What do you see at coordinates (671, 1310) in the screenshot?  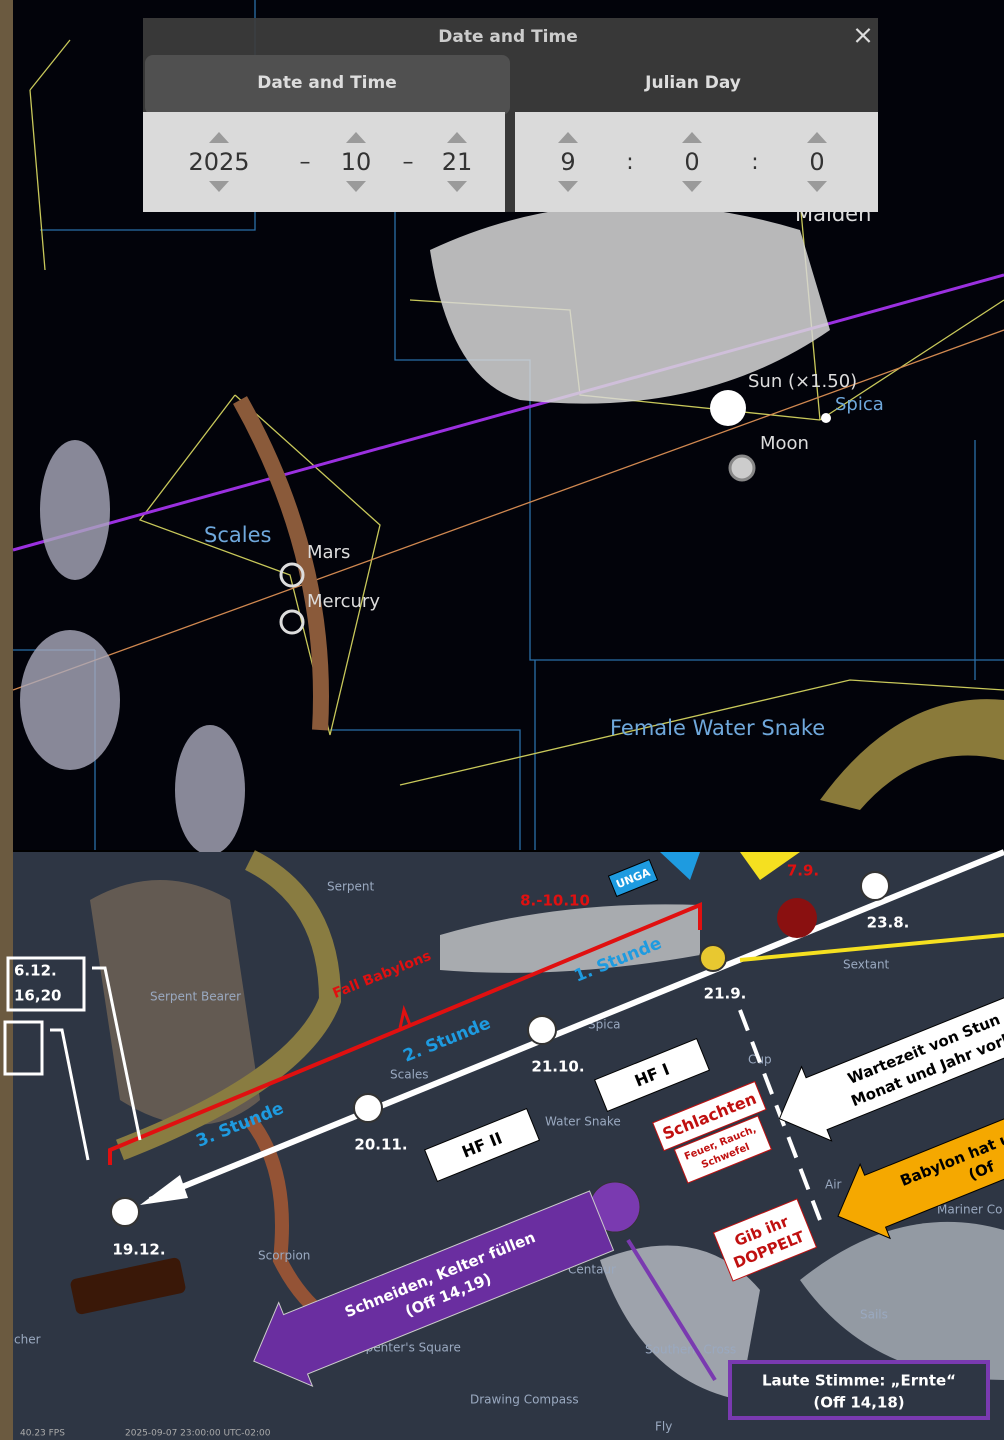 I see `voice-pointer` at bounding box center [671, 1310].